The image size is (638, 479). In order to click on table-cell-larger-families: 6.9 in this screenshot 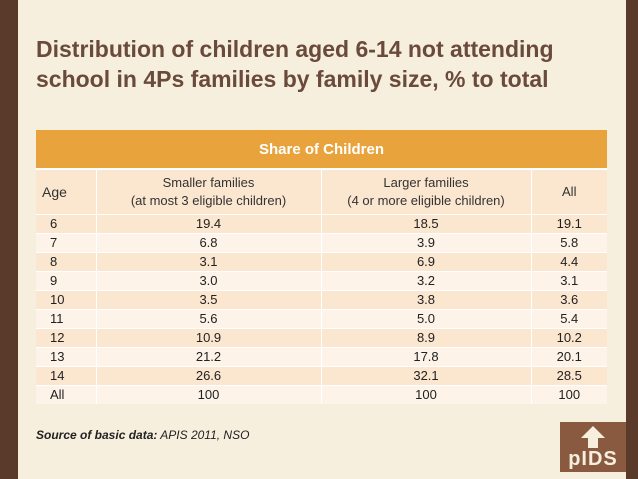, I will do `click(426, 262)`.